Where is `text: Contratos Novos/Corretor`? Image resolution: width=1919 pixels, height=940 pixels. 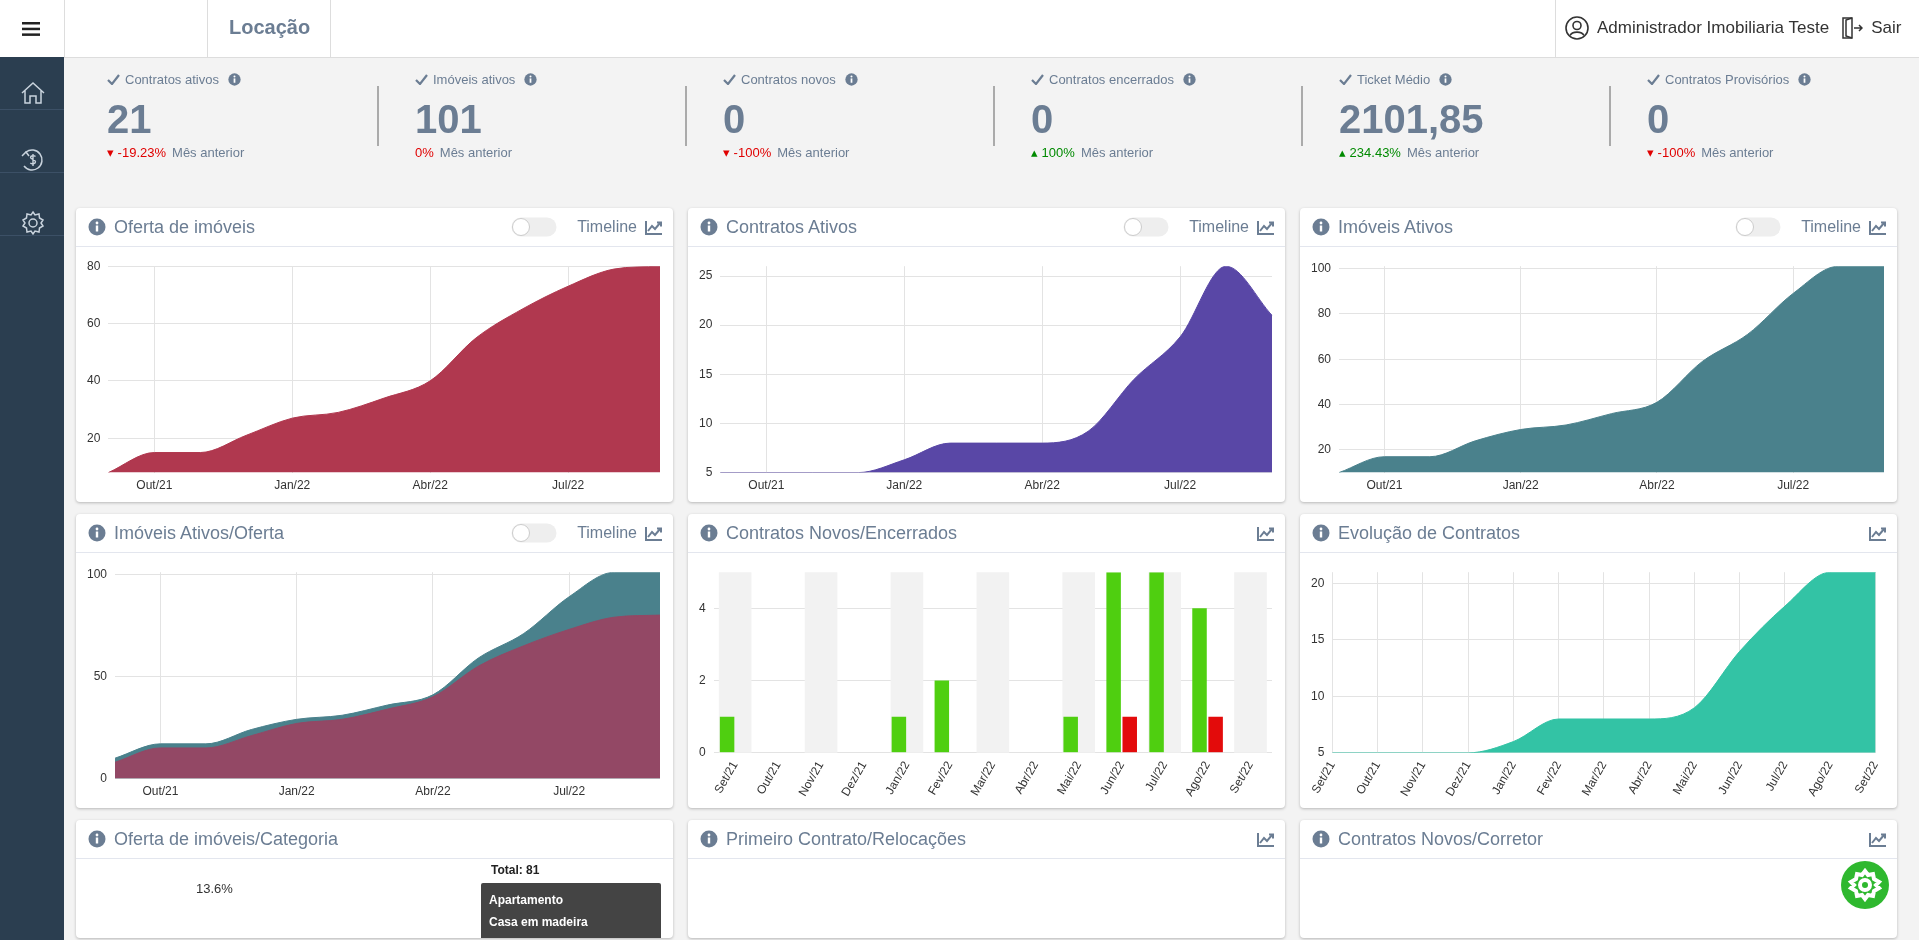 text: Contratos Novos/Corretor is located at coordinates (1441, 839).